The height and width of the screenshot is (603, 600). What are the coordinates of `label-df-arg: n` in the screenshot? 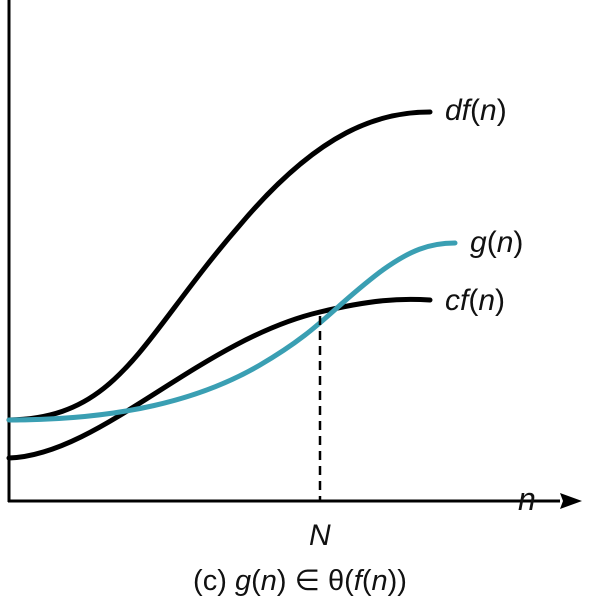 It's located at (488, 110).